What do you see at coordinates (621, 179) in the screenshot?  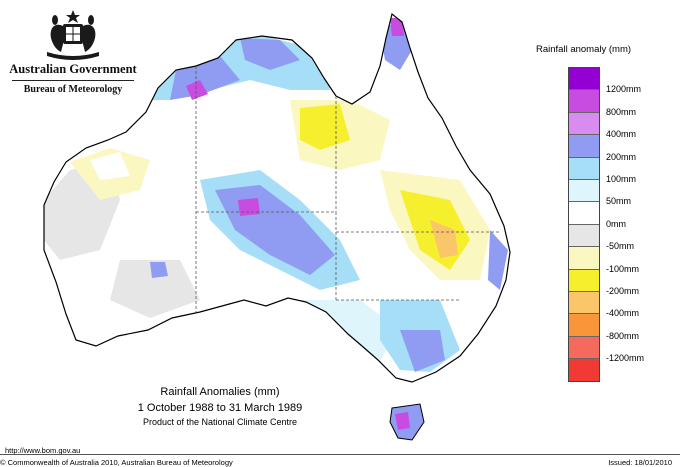 I see `legend-label: 100mm` at bounding box center [621, 179].